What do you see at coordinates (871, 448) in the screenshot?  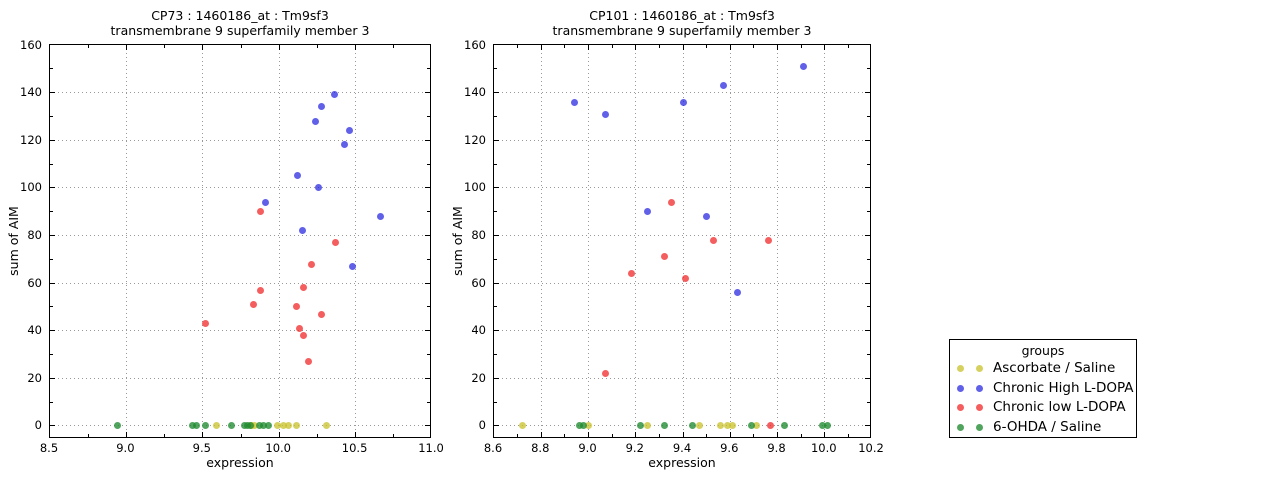 I see `x-tick-label: 10.2` at bounding box center [871, 448].